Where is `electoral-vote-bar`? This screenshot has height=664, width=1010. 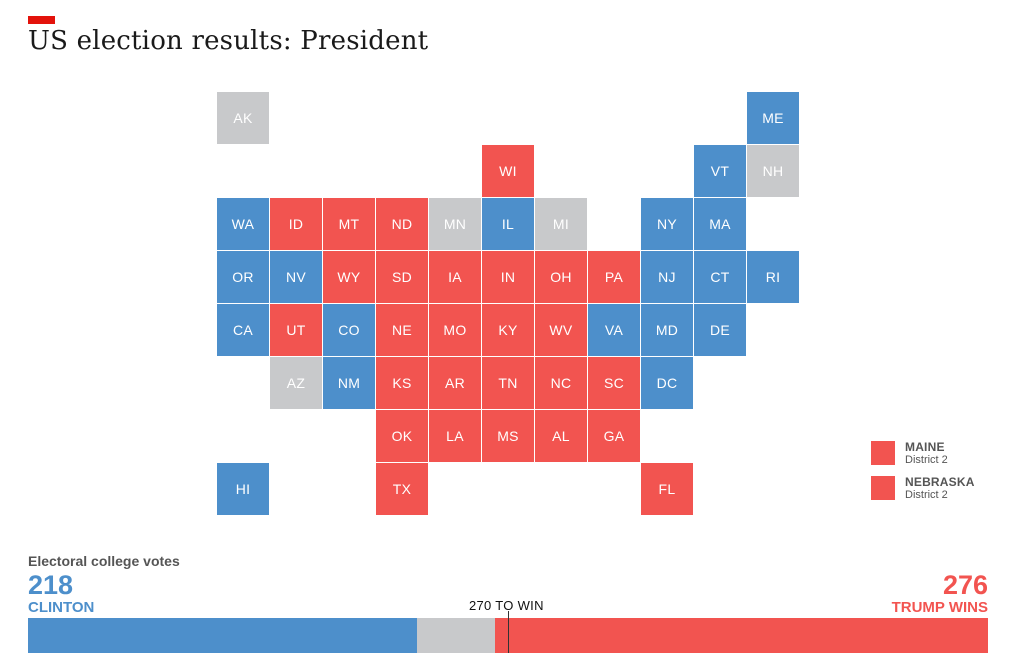
electoral-vote-bar is located at coordinates (508, 635).